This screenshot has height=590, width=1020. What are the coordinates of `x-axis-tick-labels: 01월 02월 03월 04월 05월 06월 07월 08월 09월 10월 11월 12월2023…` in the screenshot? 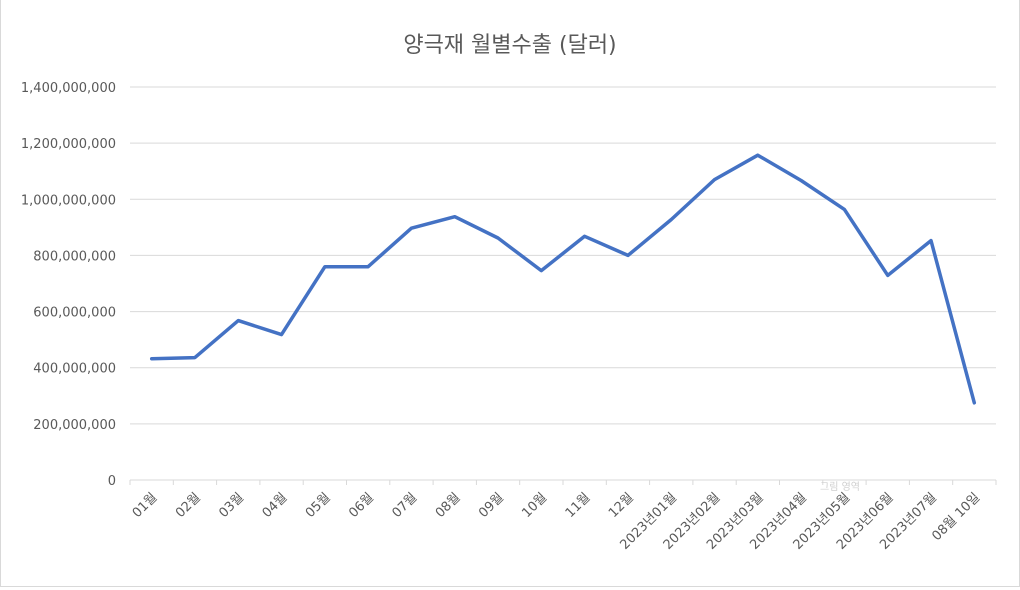 It's located at (556, 521).